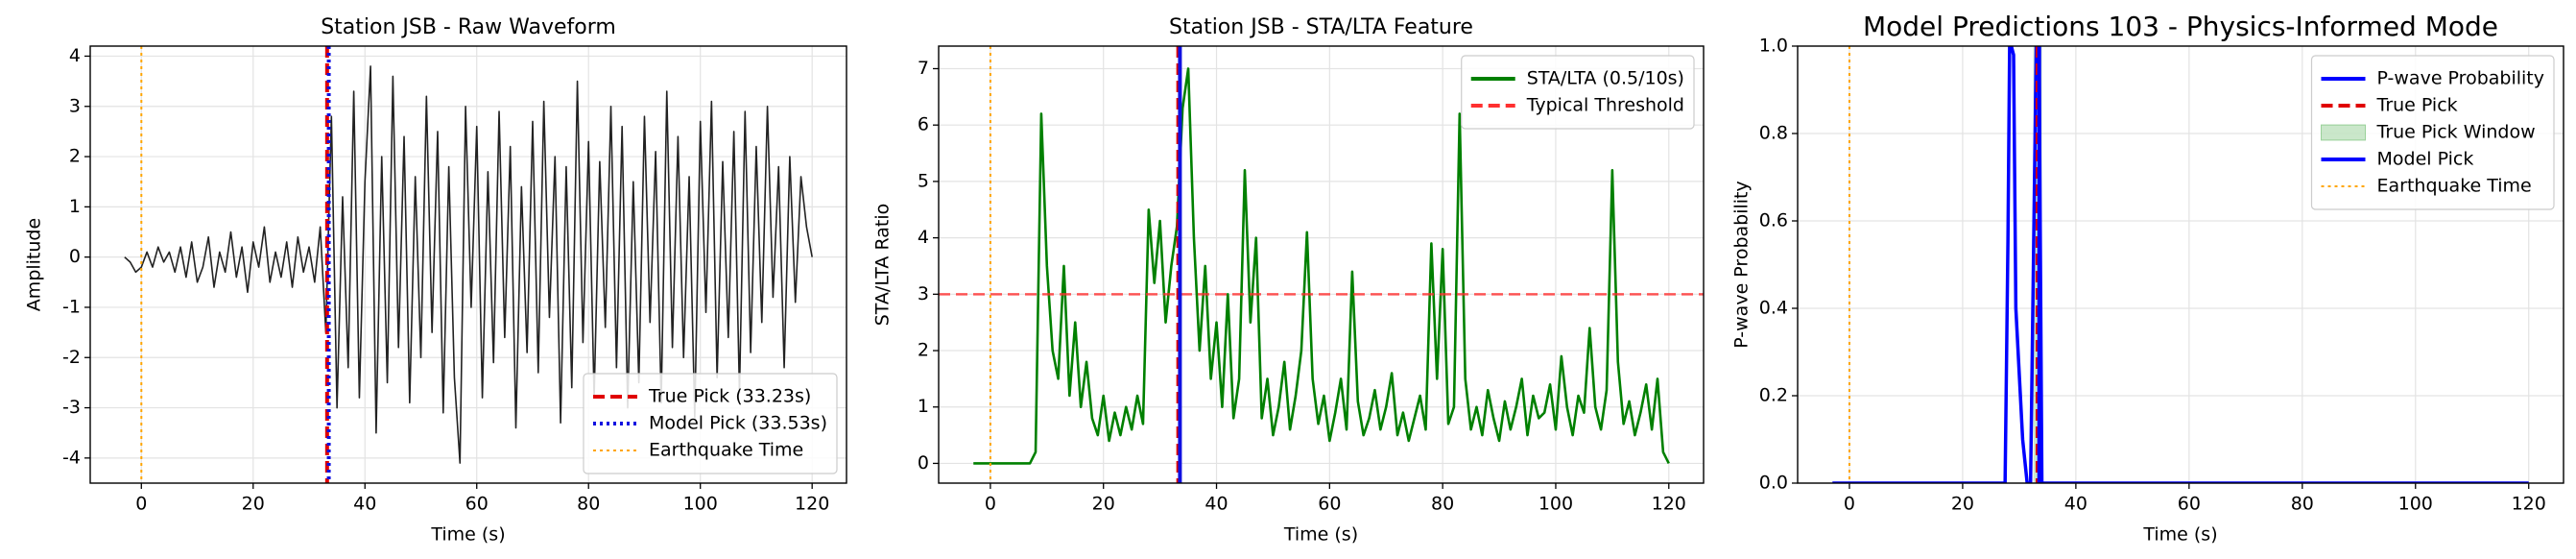  Describe the element at coordinates (923, 68) in the screenshot. I see `y-tick-label: 7` at that location.